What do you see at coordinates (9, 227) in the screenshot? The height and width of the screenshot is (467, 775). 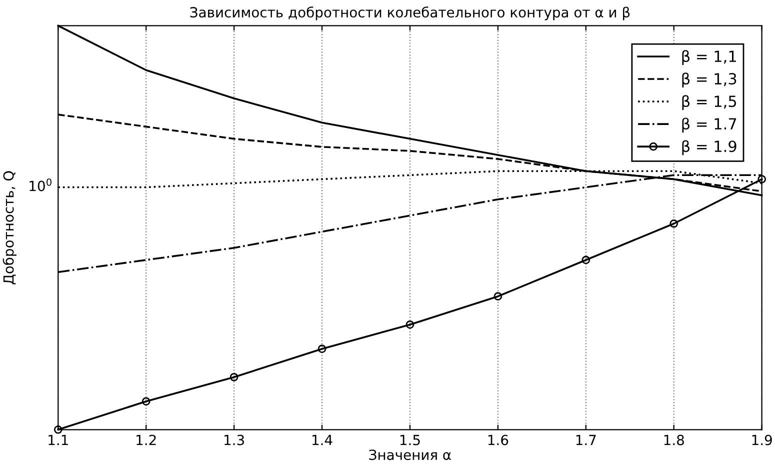 I see `y-axis-title: Добротность, Q` at bounding box center [9, 227].